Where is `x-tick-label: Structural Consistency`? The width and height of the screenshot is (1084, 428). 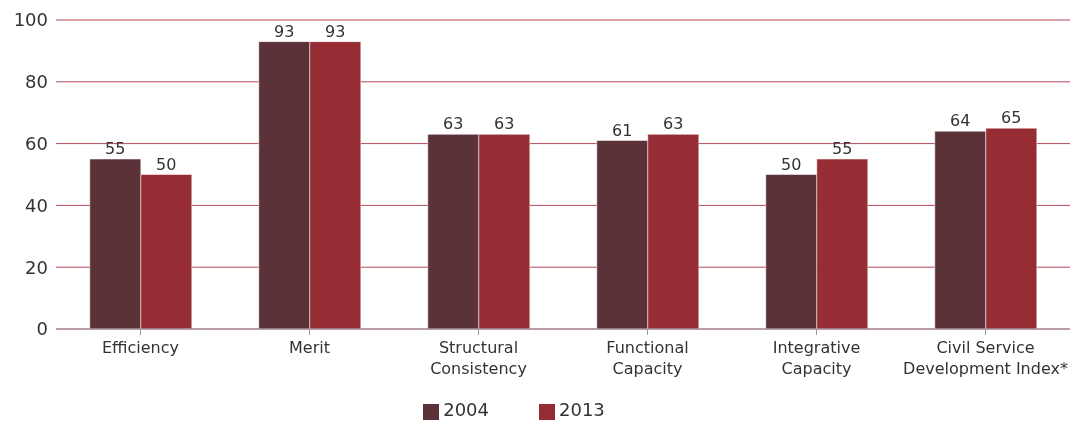 x-tick-label: Structural Consistency is located at coordinates (478, 358).